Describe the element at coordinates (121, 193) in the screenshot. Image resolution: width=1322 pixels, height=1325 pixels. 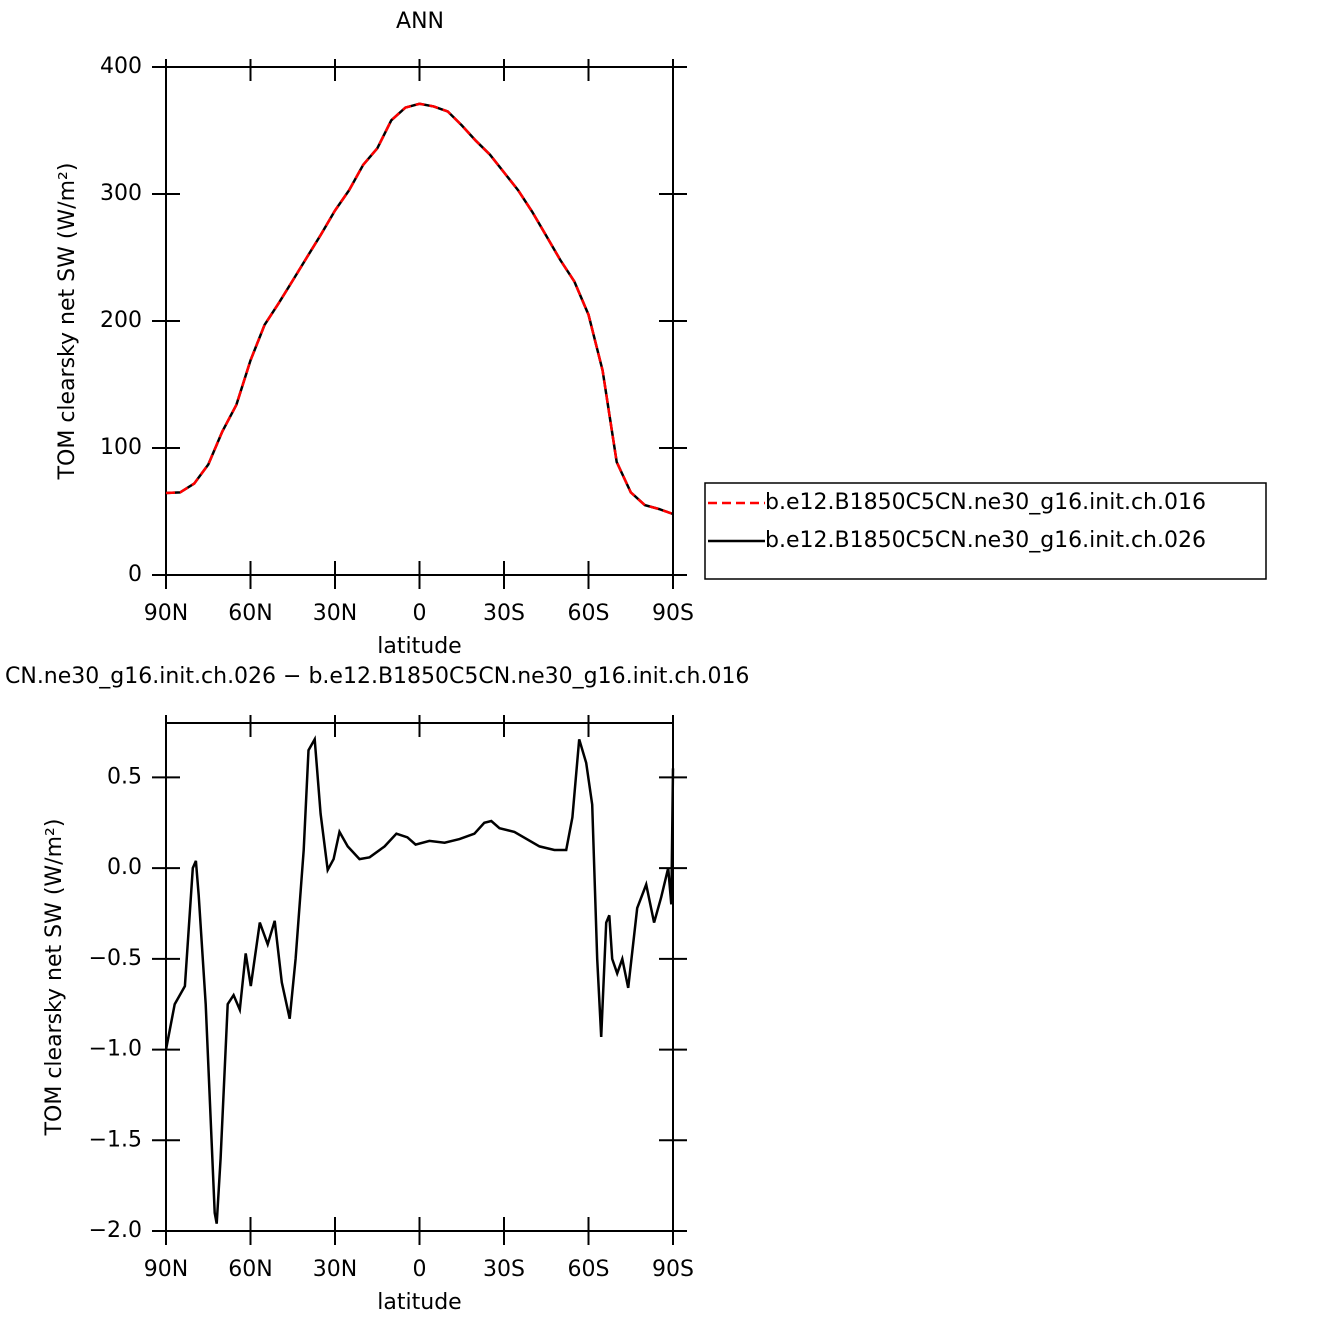
I see `y-tick-label: 300` at that location.